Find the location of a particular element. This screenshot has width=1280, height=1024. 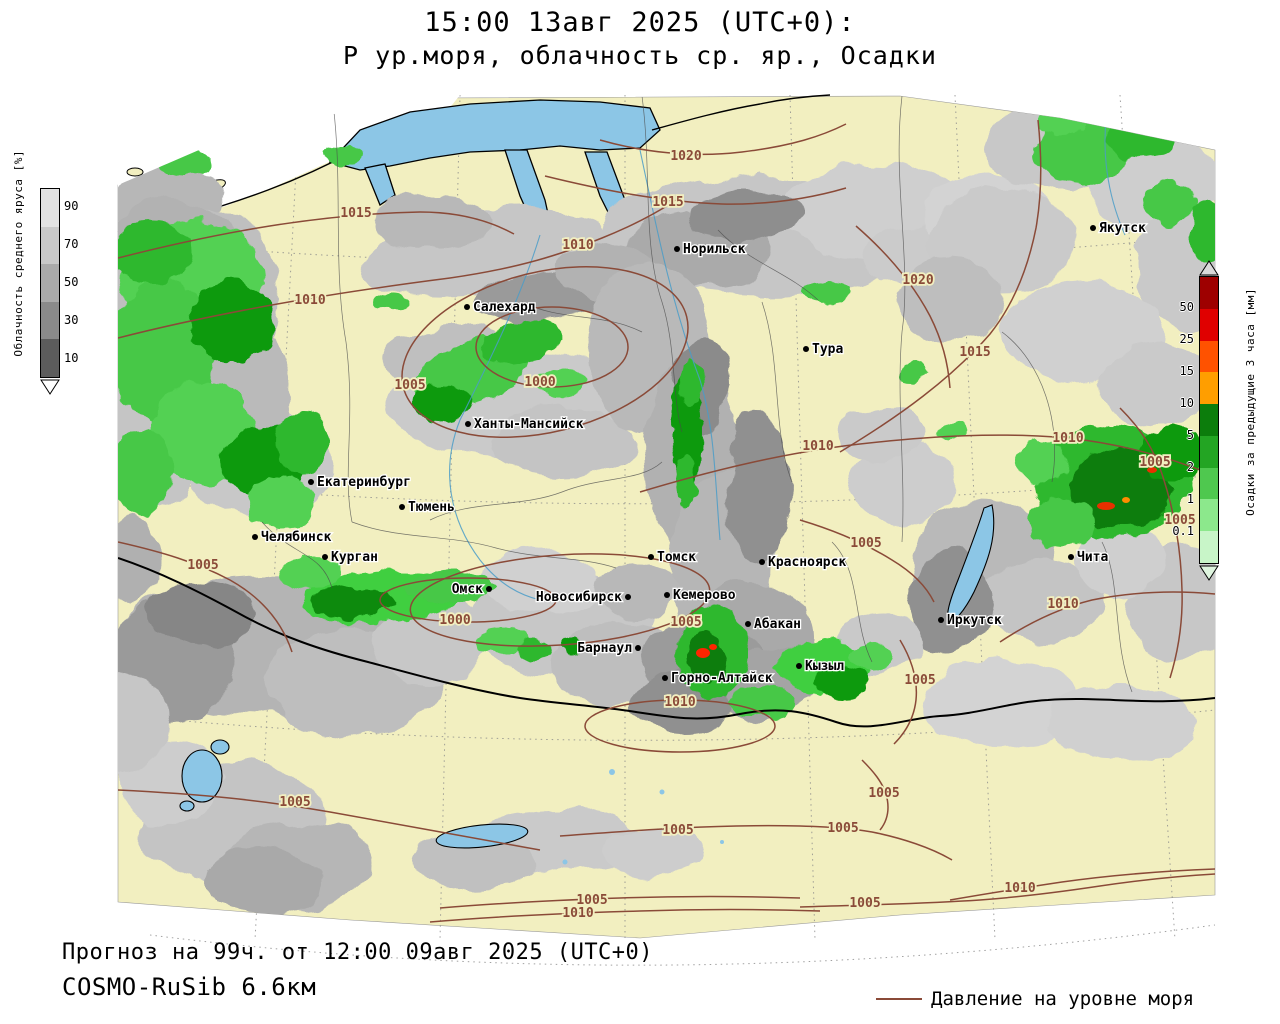

city-label: Тура is located at coordinates (827, 349).